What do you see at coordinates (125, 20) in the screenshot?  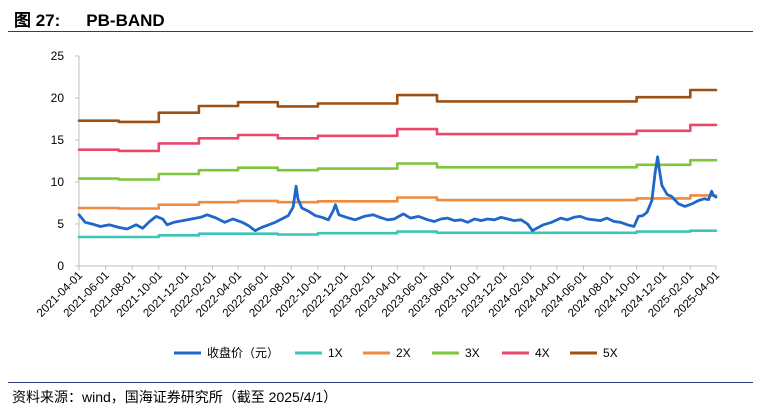 I see `chart-title: PB-BAND` at bounding box center [125, 20].